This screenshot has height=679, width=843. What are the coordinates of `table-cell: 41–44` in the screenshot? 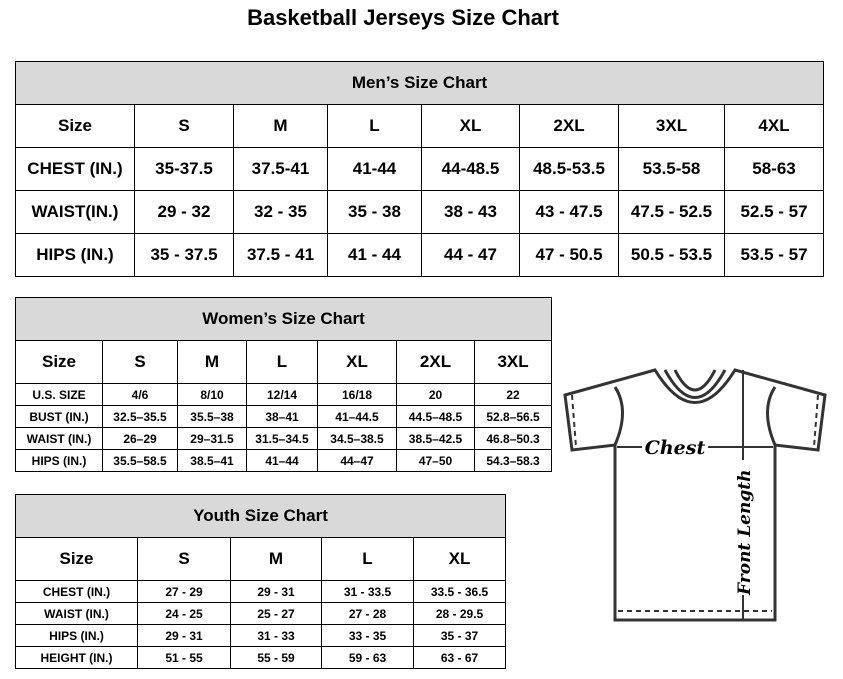 It's located at (282, 460).